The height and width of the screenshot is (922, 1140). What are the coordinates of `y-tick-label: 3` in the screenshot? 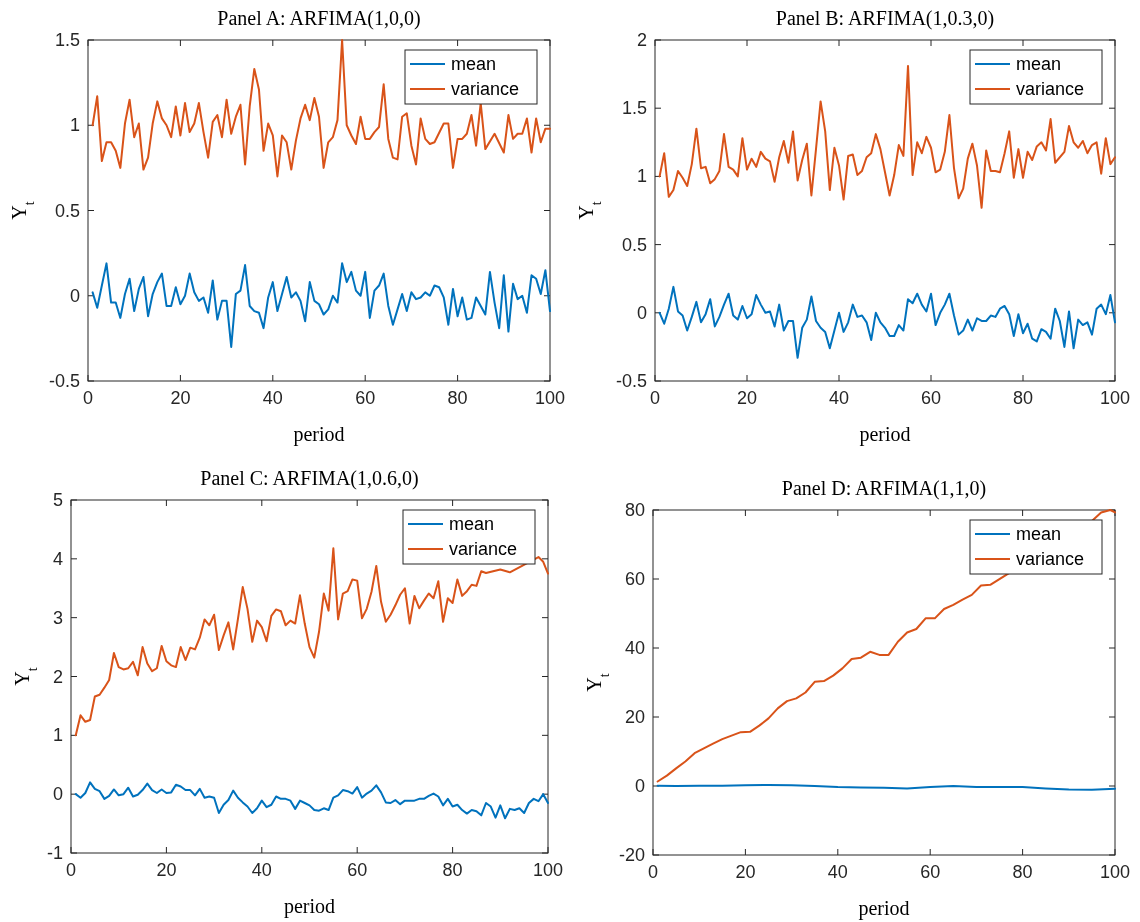 It's located at (57, 617).